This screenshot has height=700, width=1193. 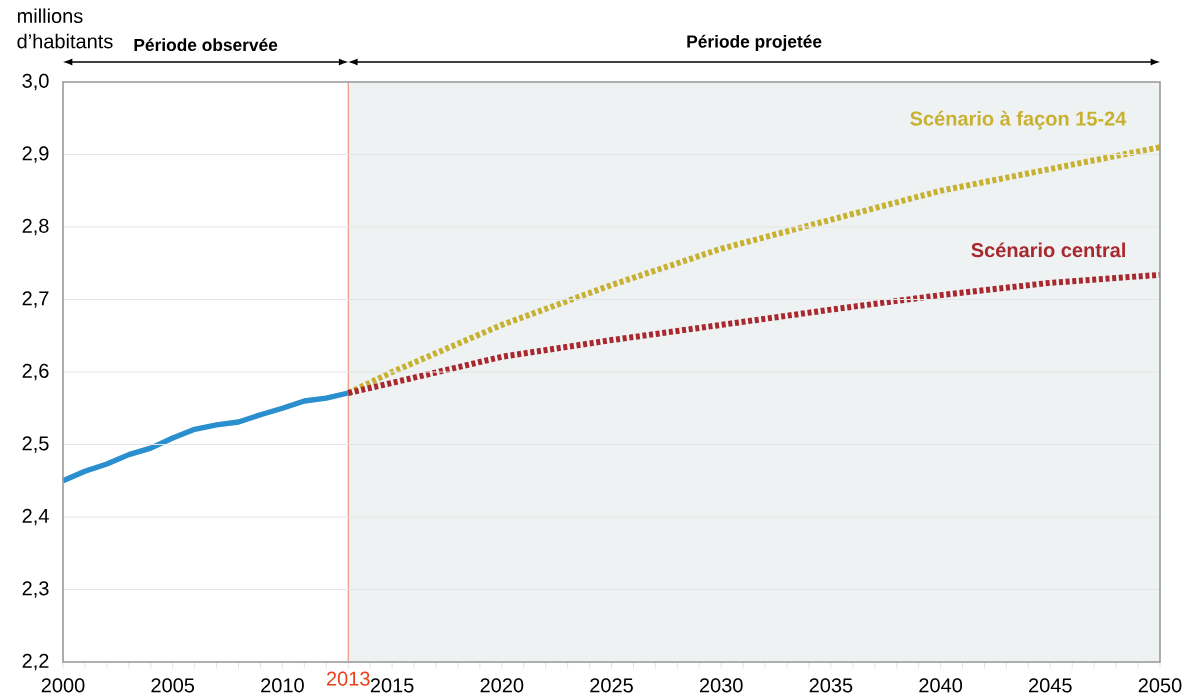 What do you see at coordinates (35, 662) in the screenshot?
I see `y-tick-label: 2,2` at bounding box center [35, 662].